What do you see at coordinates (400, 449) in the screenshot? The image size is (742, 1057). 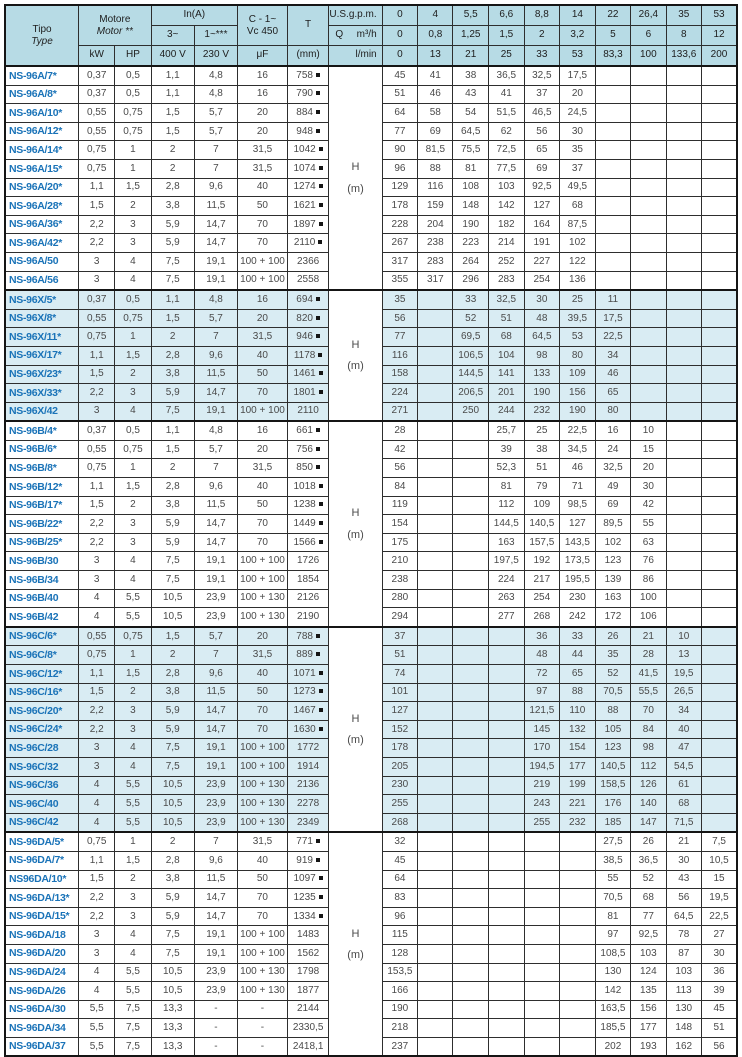 I see `head-value-cell: 42` at bounding box center [400, 449].